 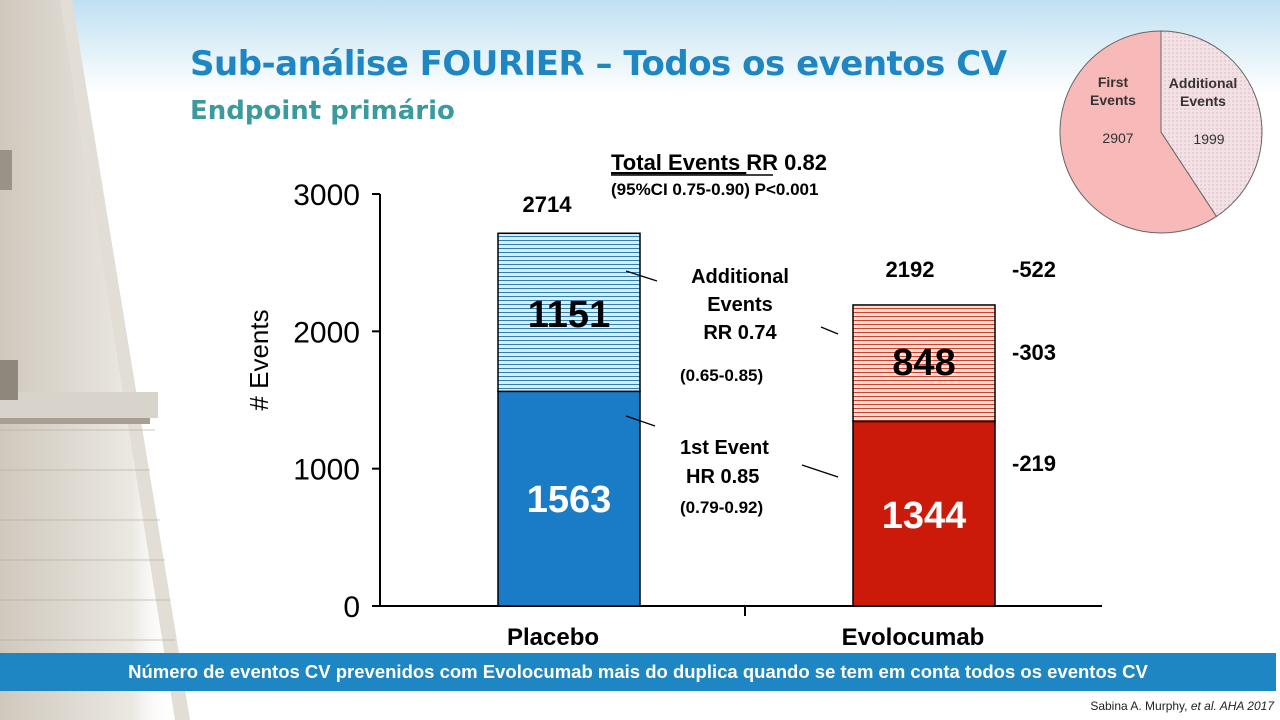 I want to click on citation: Sabina A. Murphy, et al. AHA 2017, so click(x=1182, y=706).